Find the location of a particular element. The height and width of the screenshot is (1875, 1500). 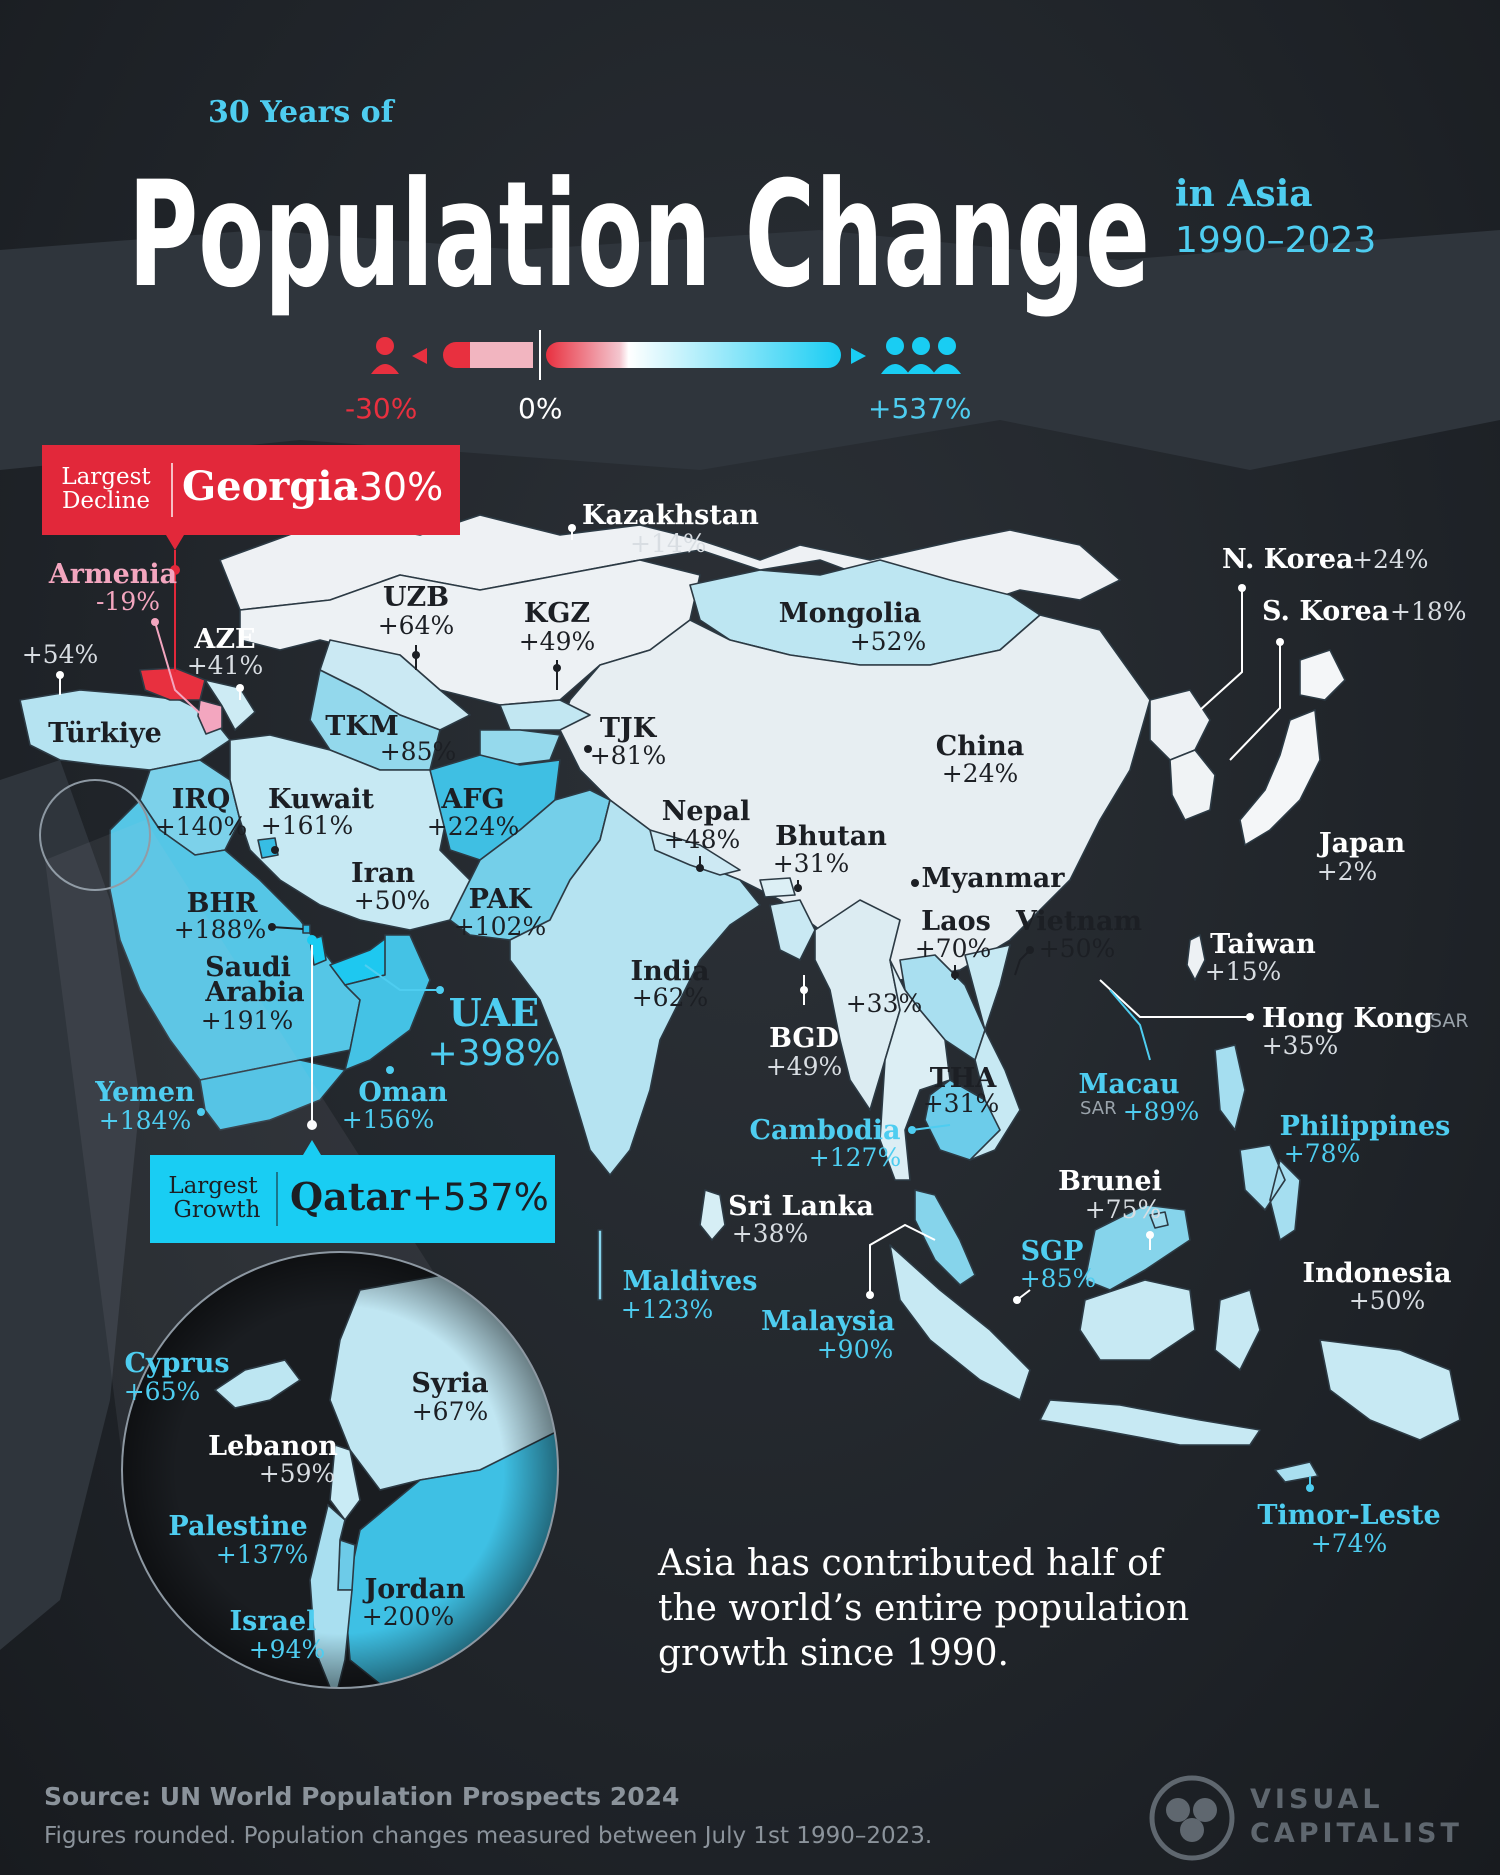

label-oman-value: +156% is located at coordinates (388, 1119).